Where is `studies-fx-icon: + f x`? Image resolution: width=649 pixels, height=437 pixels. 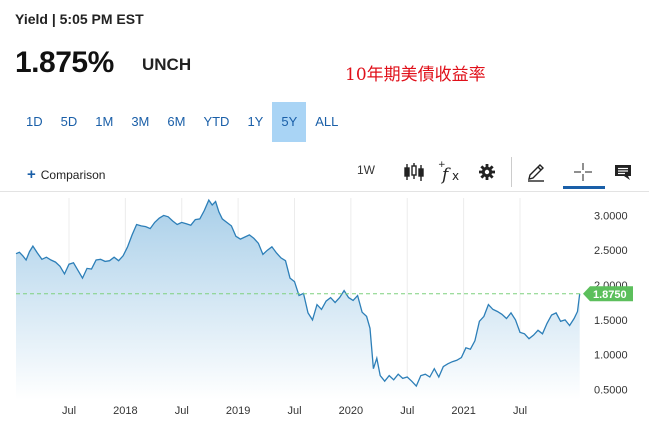 studies-fx-icon: + f x is located at coordinates (450, 172).